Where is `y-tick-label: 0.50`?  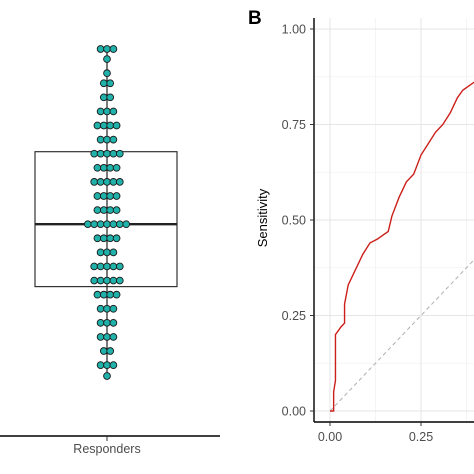
y-tick-label: 0.50 is located at coordinates (294, 221).